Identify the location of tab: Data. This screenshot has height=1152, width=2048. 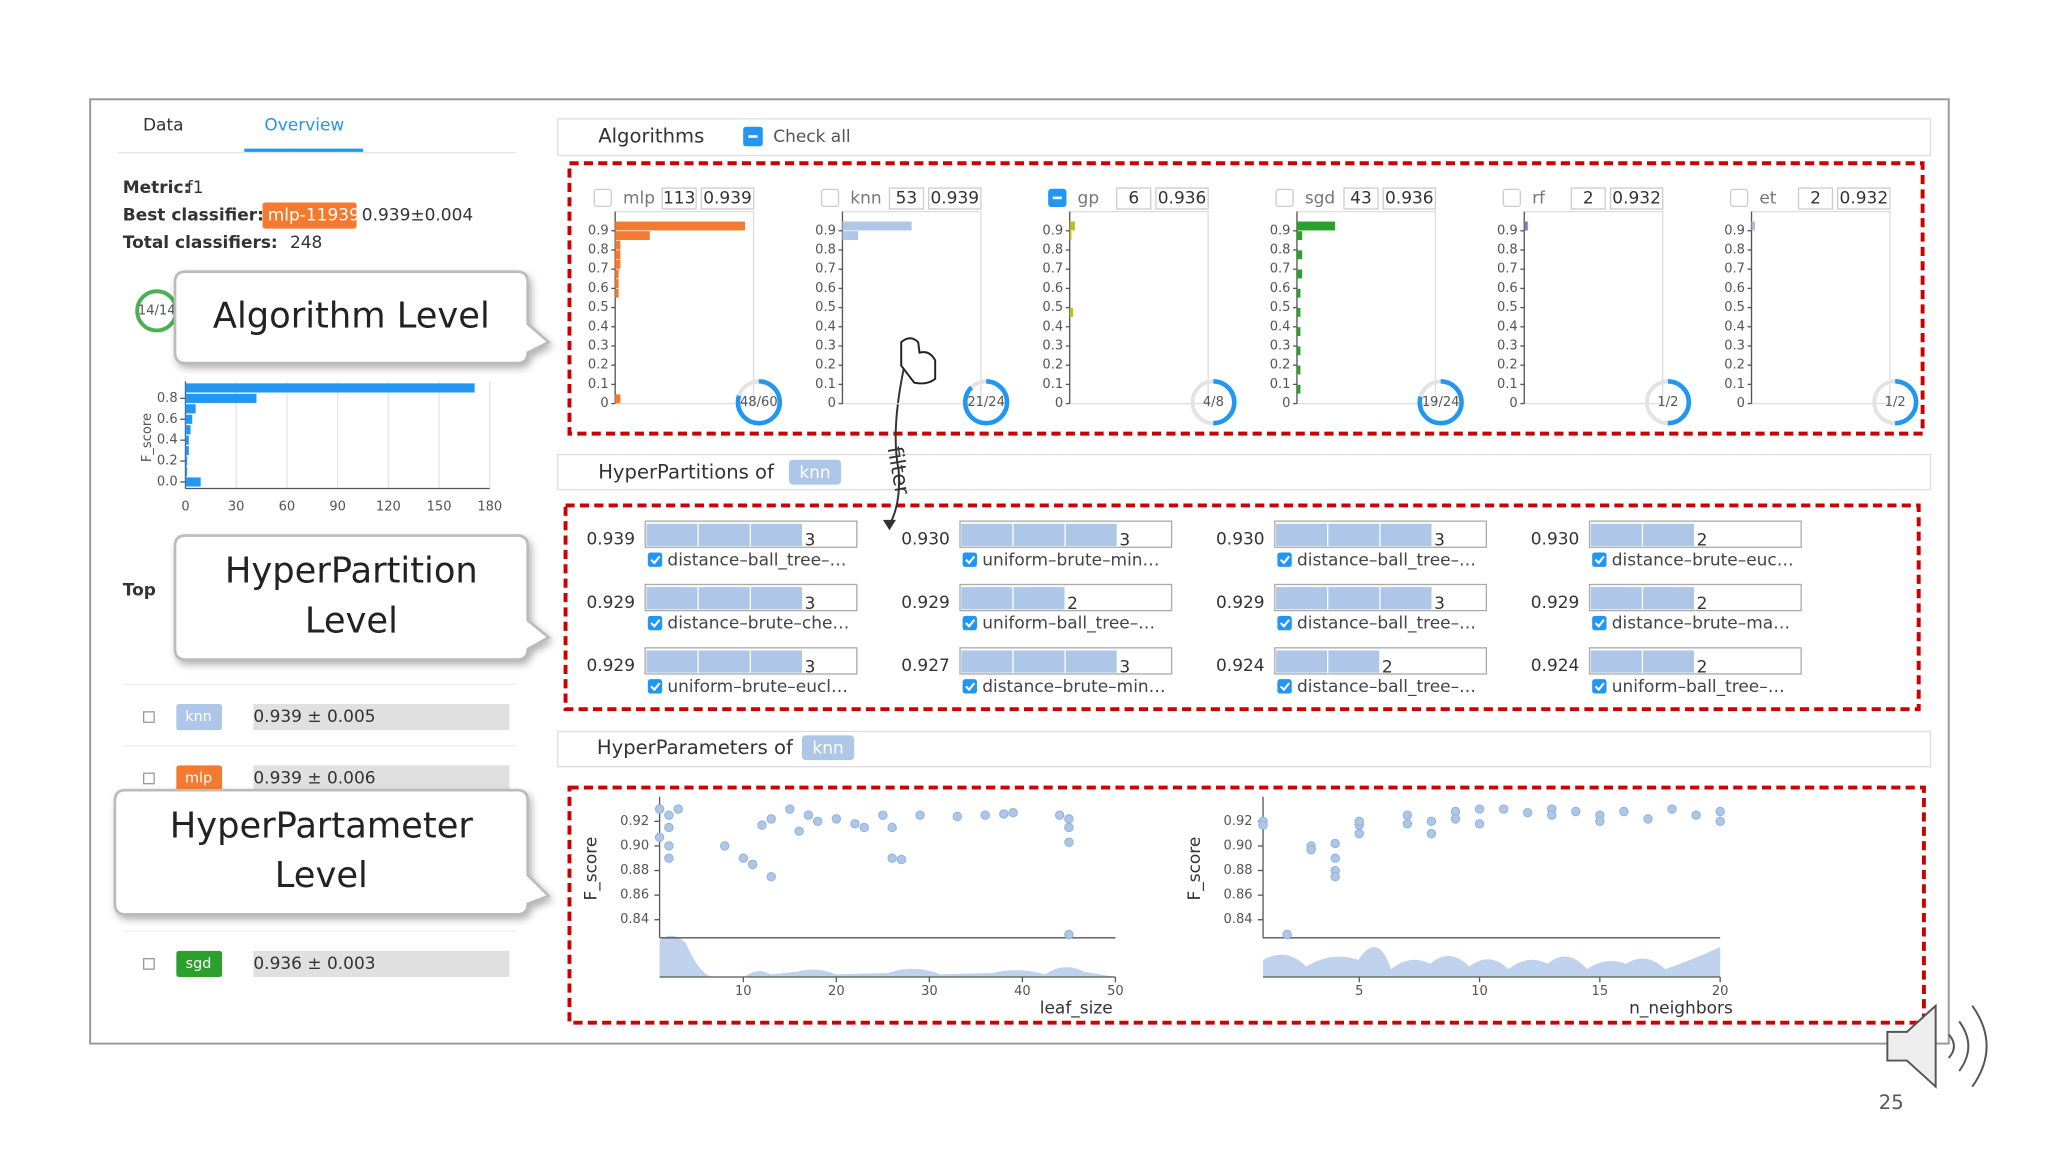
(163, 125).